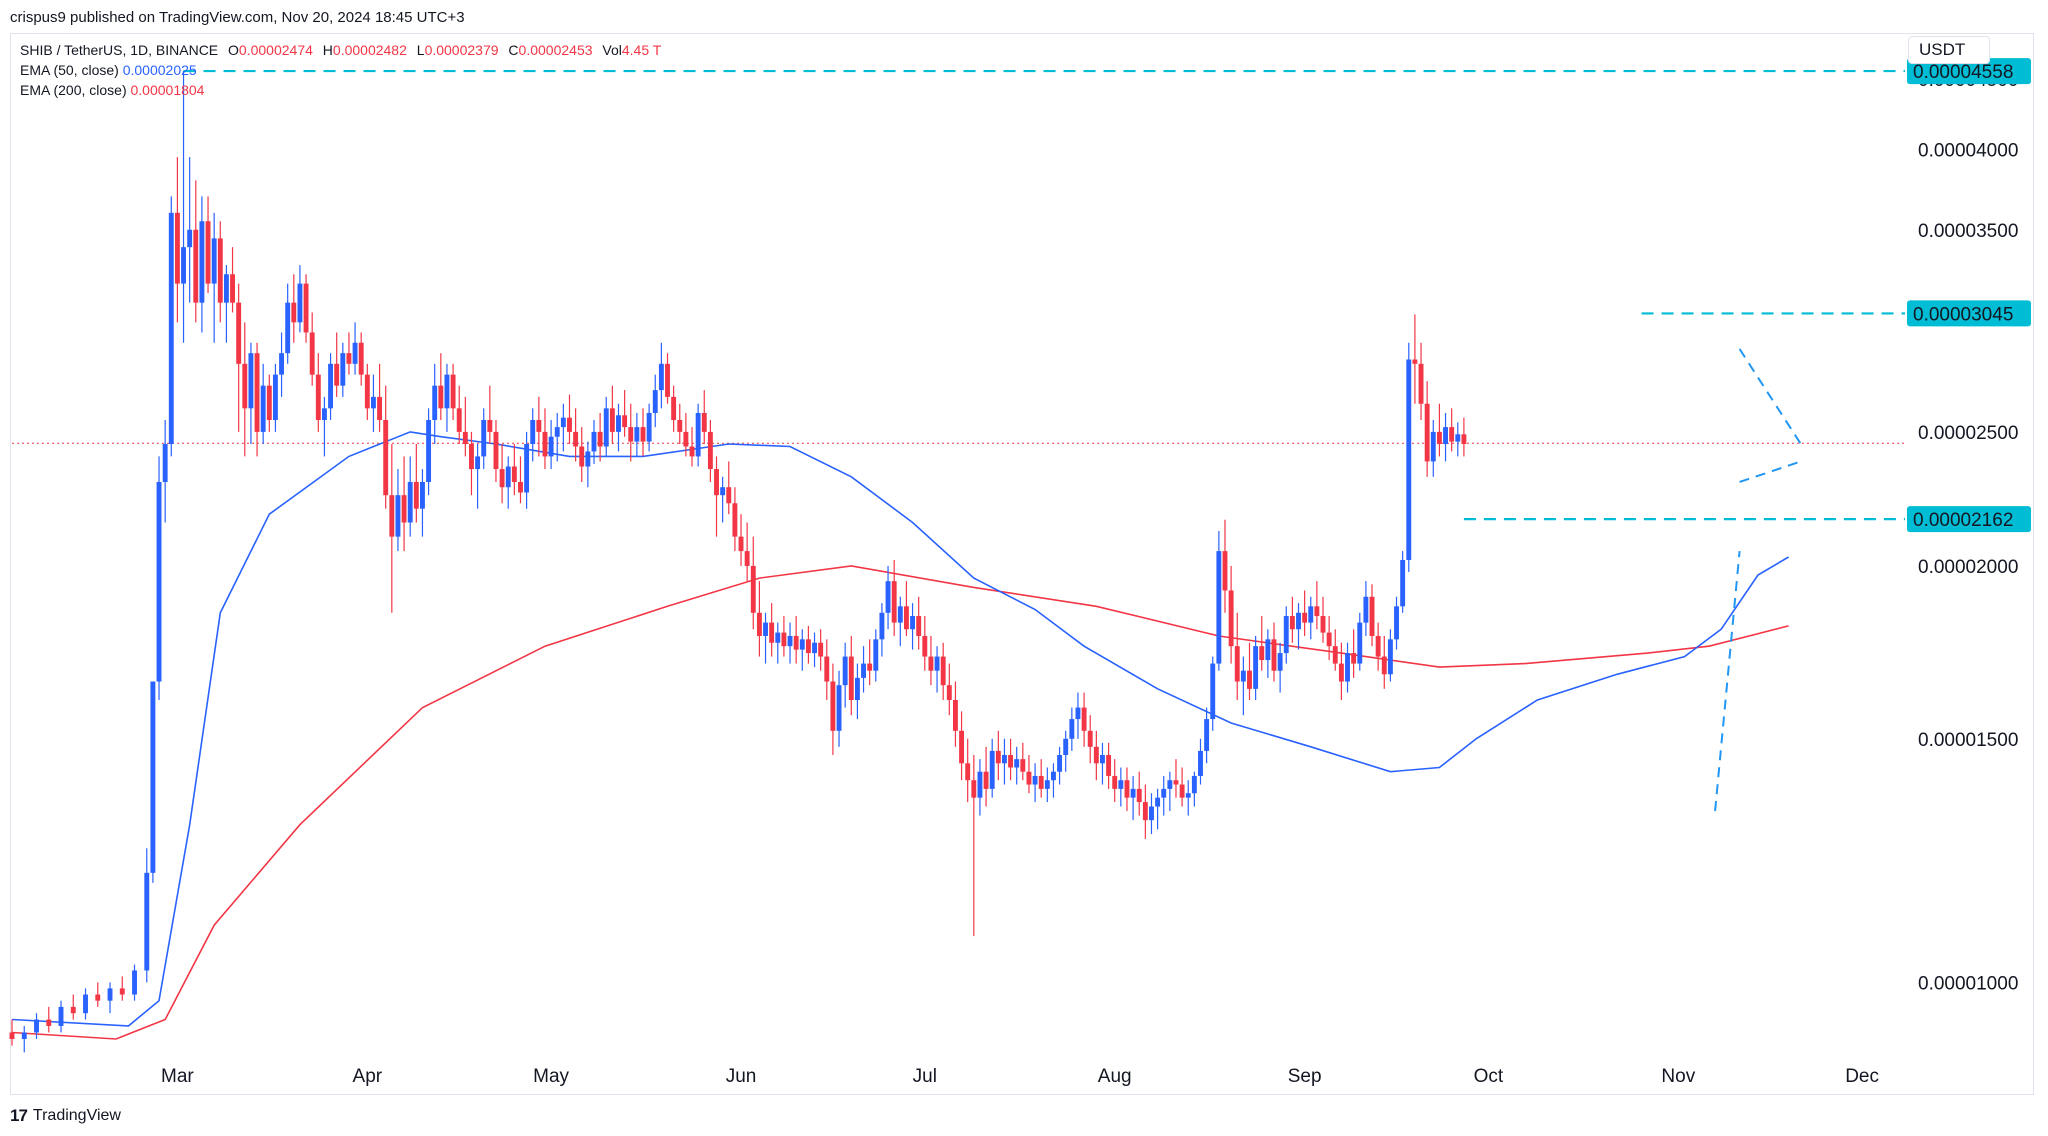 The image size is (2048, 1136). I want to click on x-axis-tick-label: Jul, so click(925, 1076).